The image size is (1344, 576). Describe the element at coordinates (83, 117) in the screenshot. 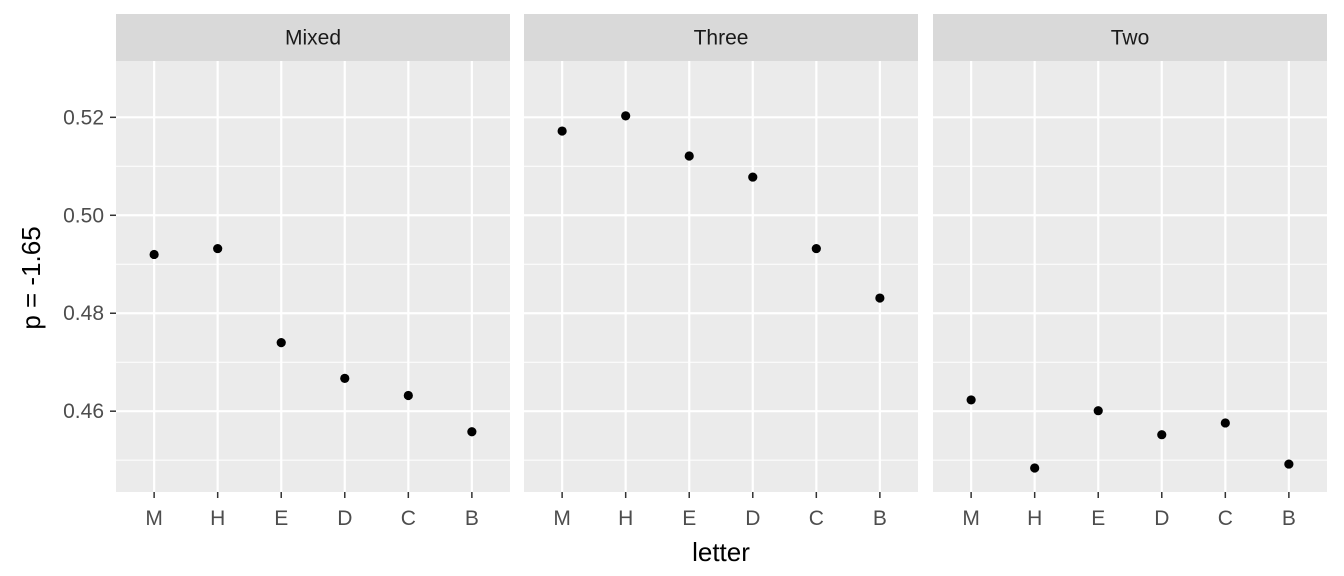

I see `y-tick-label: 0.52` at that location.